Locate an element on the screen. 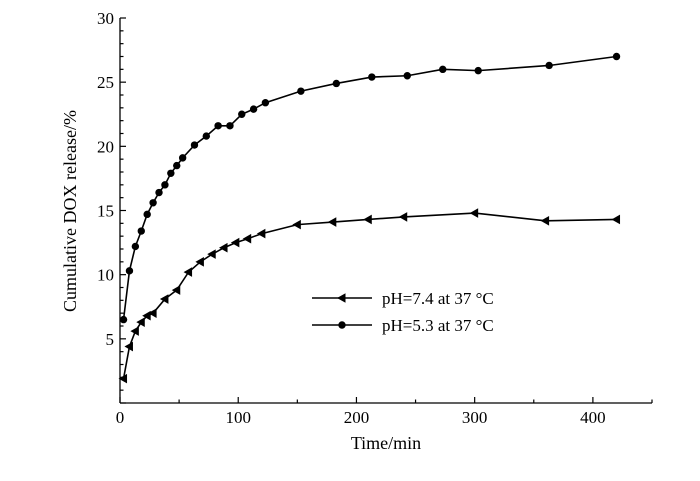 This screenshot has height=481, width=700. x-tick-label: 200 is located at coordinates (357, 417).